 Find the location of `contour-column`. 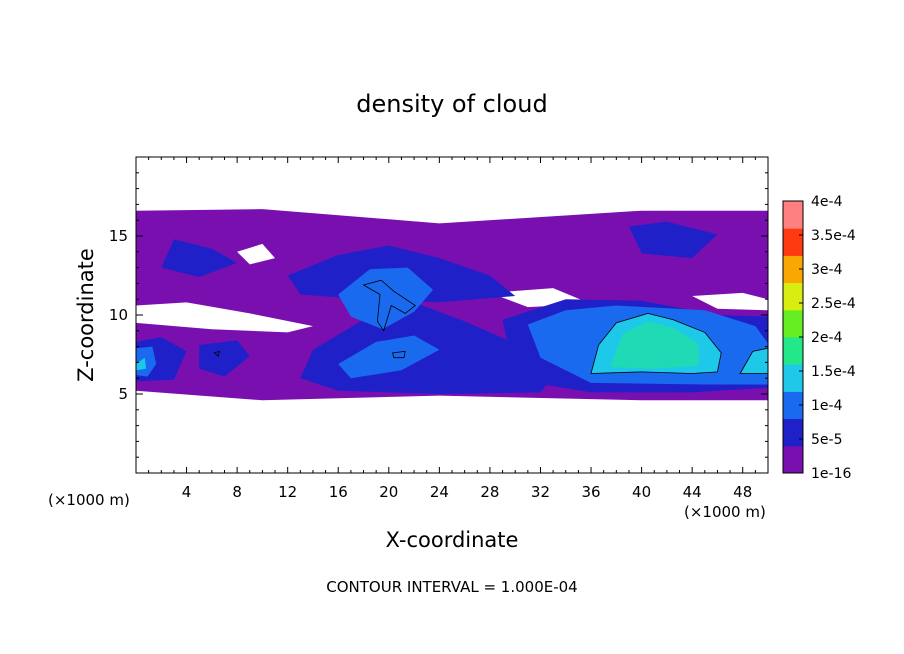

contour-column is located at coordinates (389, 305).